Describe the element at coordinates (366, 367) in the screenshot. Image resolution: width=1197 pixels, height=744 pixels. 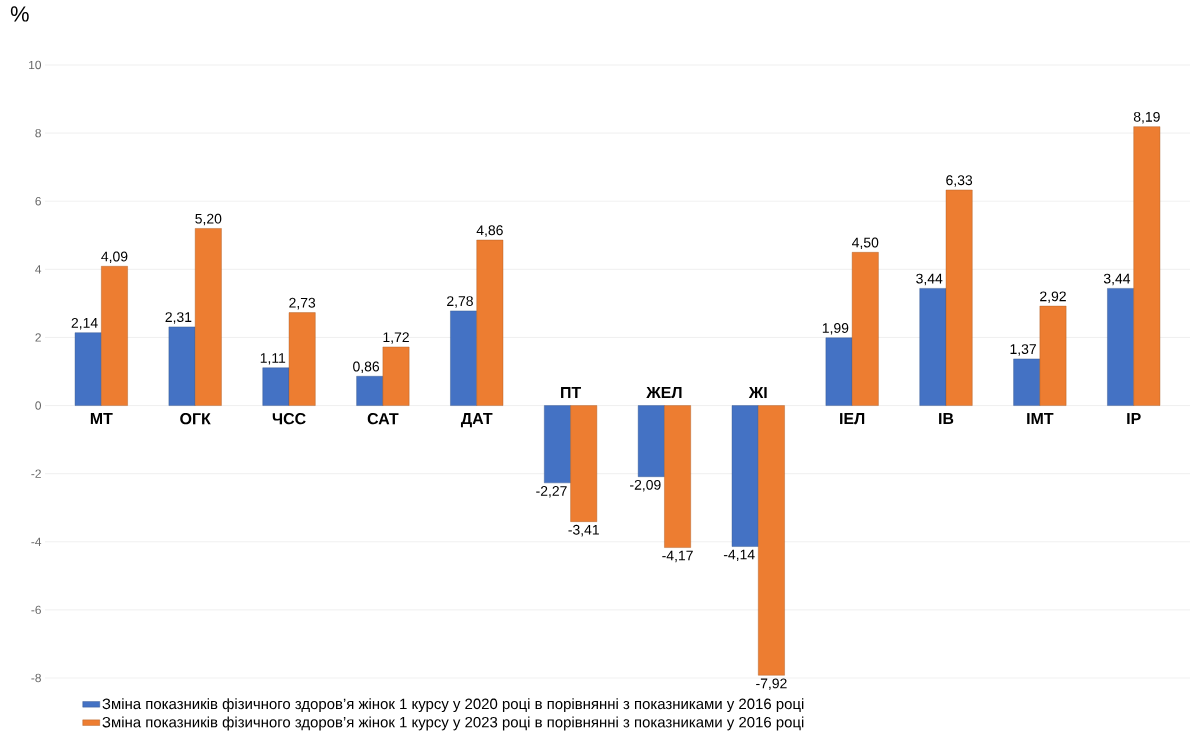
I see `data-label: 0,86` at that location.